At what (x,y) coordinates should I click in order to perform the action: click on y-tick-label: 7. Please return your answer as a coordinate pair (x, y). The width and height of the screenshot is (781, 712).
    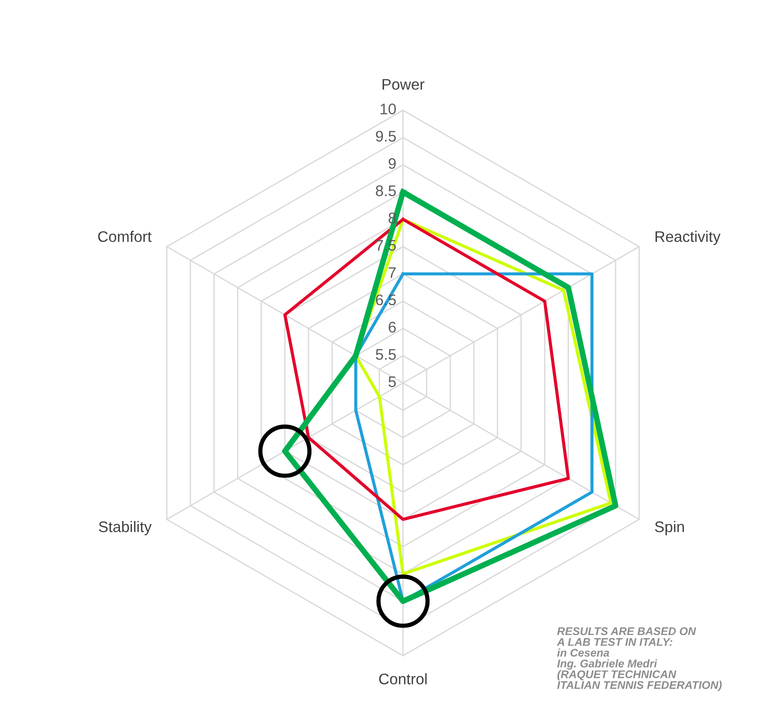
    Looking at the image, I should click on (392, 272).